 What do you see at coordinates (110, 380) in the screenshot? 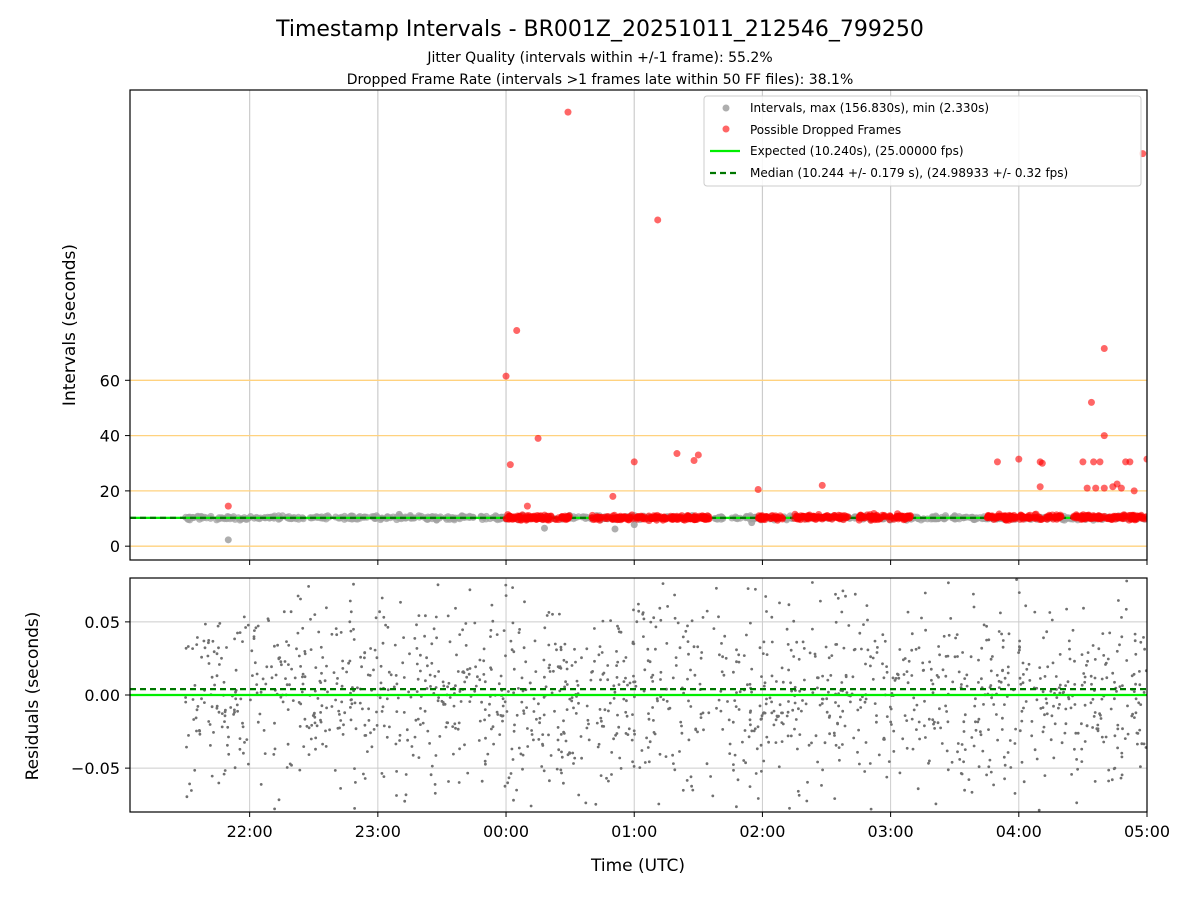
I see `top-y-tick-label: 60` at bounding box center [110, 380].